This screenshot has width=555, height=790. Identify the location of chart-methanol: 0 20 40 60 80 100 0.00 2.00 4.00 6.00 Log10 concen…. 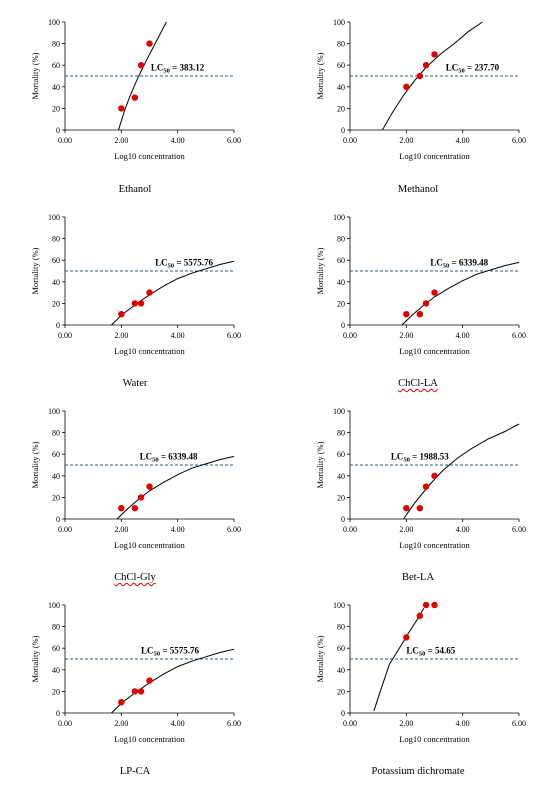
(420, 89).